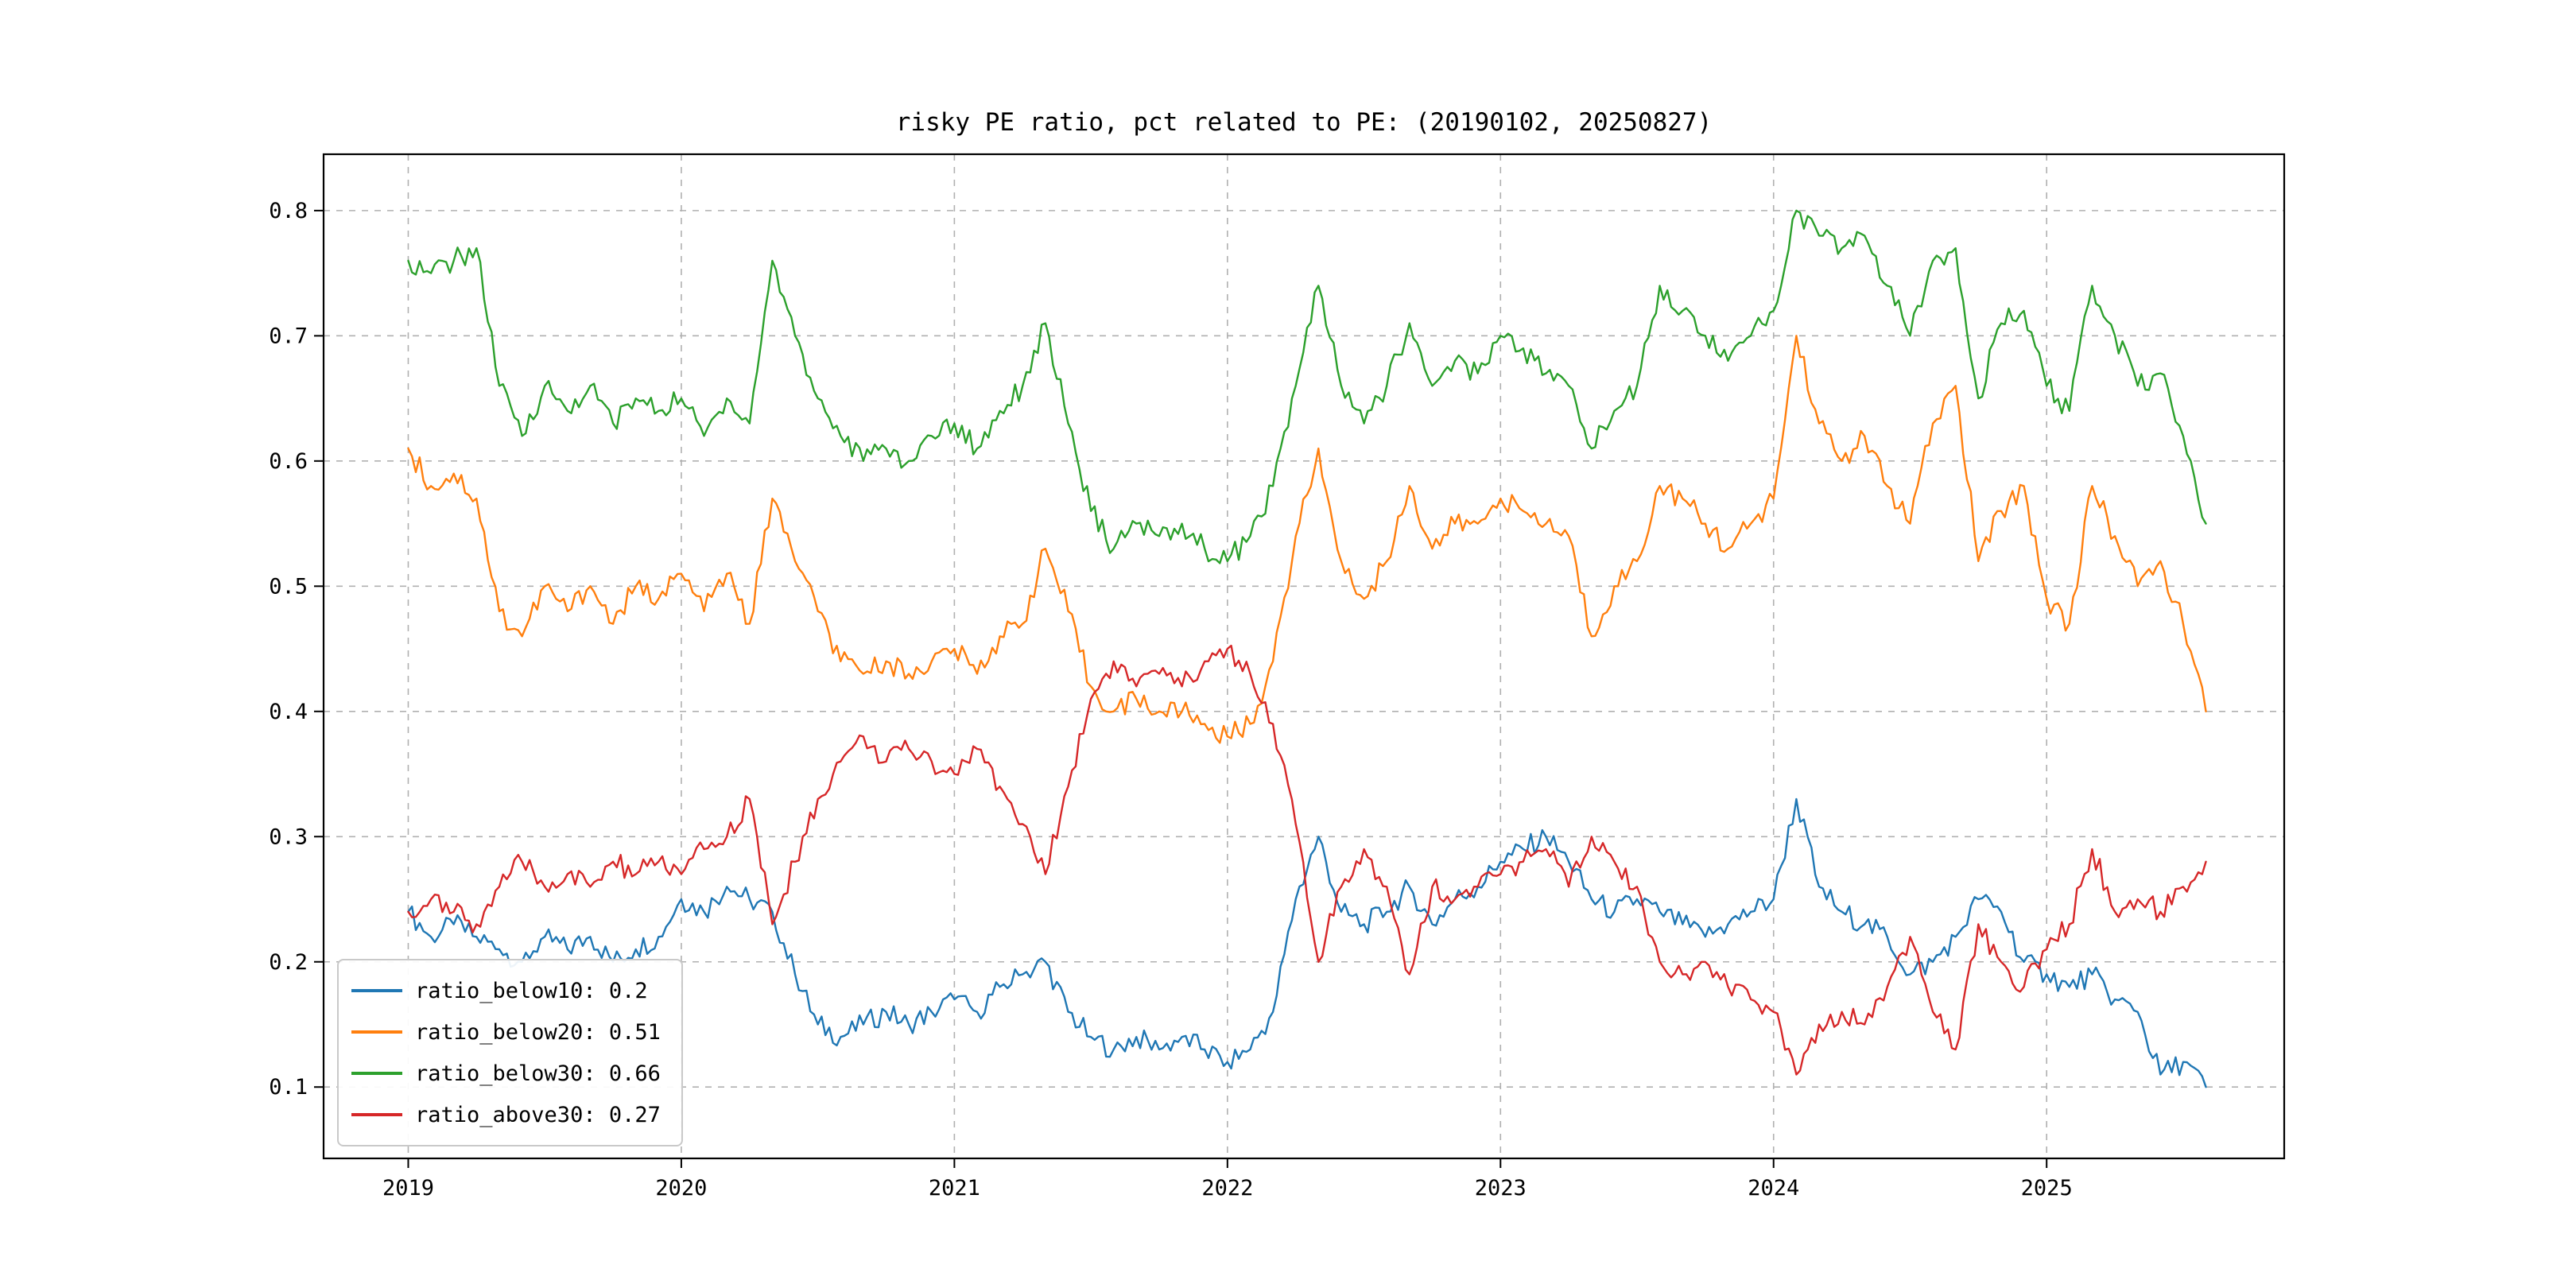  What do you see at coordinates (289, 211) in the screenshot?
I see `svg-text: 0.8` at bounding box center [289, 211].